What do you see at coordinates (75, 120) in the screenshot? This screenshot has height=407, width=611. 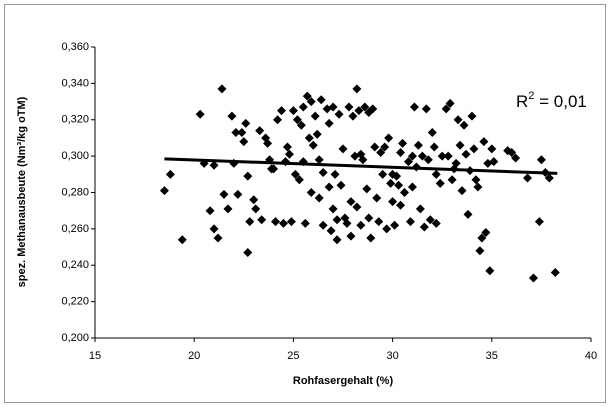 I see `y-tick-label: 0,320` at bounding box center [75, 120].